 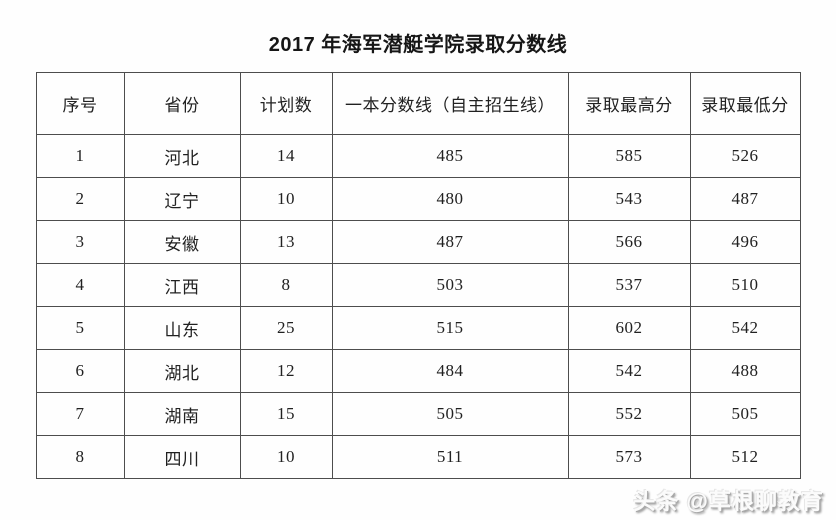 I want to click on cell-index: 2, so click(x=80, y=199).